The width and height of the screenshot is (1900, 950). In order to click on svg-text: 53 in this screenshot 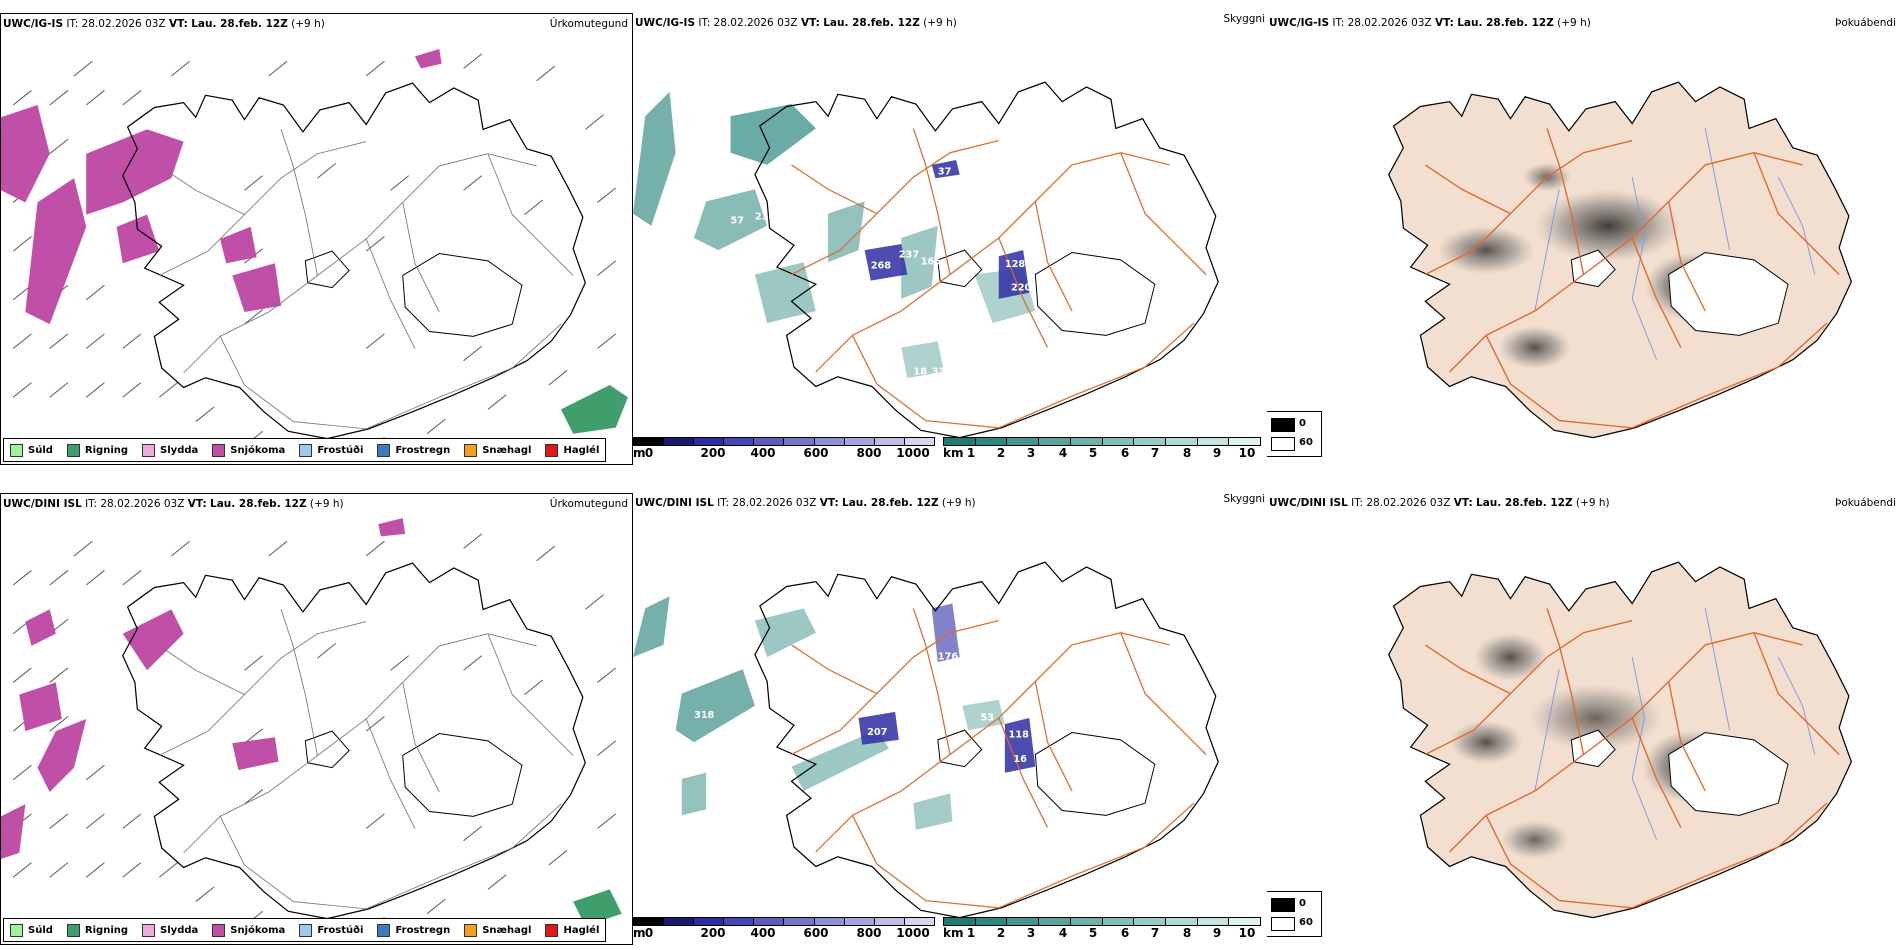, I will do `click(987, 717)`.